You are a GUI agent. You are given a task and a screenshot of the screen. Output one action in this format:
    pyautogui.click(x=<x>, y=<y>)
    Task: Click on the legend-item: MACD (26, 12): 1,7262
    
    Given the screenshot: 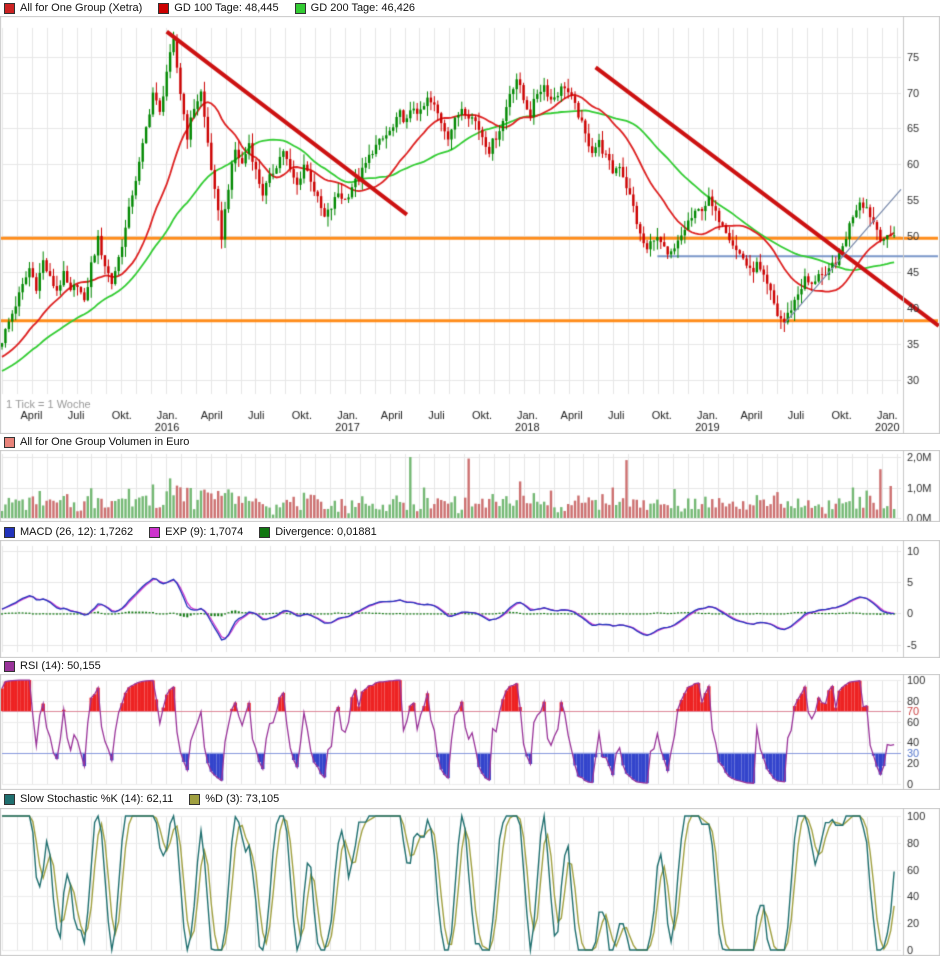 What is the action you would take?
    pyautogui.click(x=68, y=532)
    